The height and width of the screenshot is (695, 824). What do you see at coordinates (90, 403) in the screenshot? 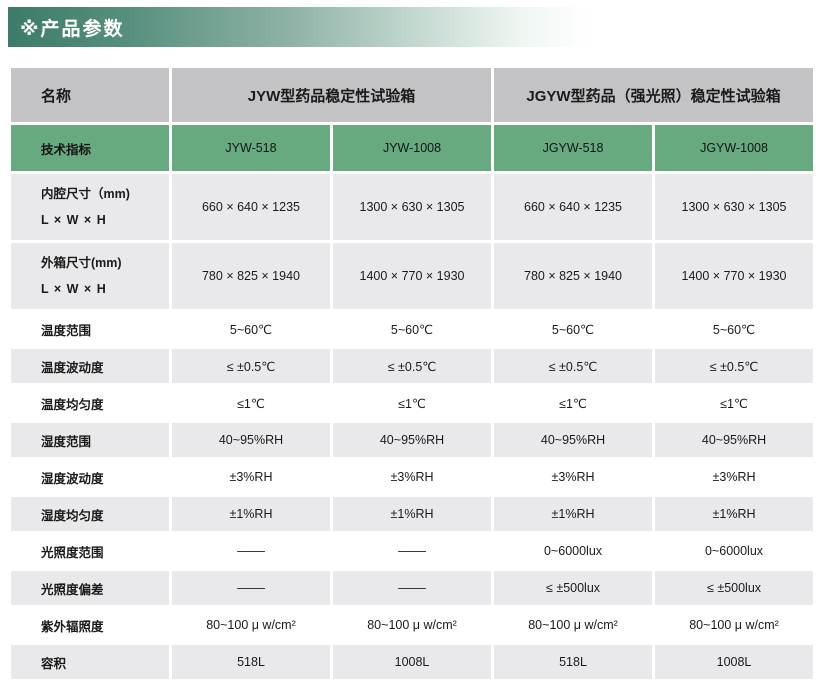
I see `row-label: 温度均匀度` at bounding box center [90, 403].